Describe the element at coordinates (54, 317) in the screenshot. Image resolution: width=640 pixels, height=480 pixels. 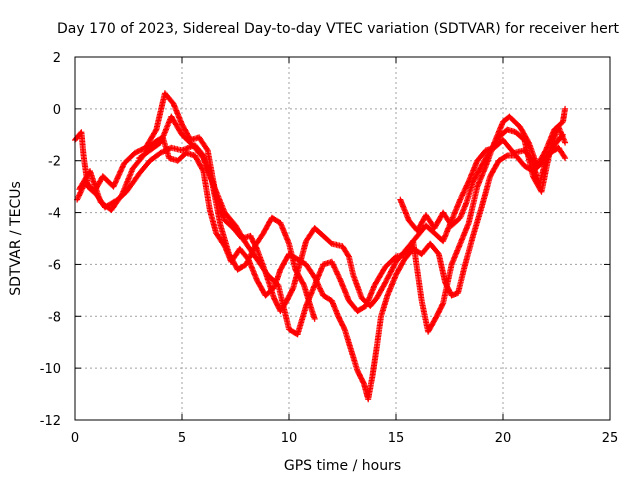
I see `y-tick-label: -8` at that location.